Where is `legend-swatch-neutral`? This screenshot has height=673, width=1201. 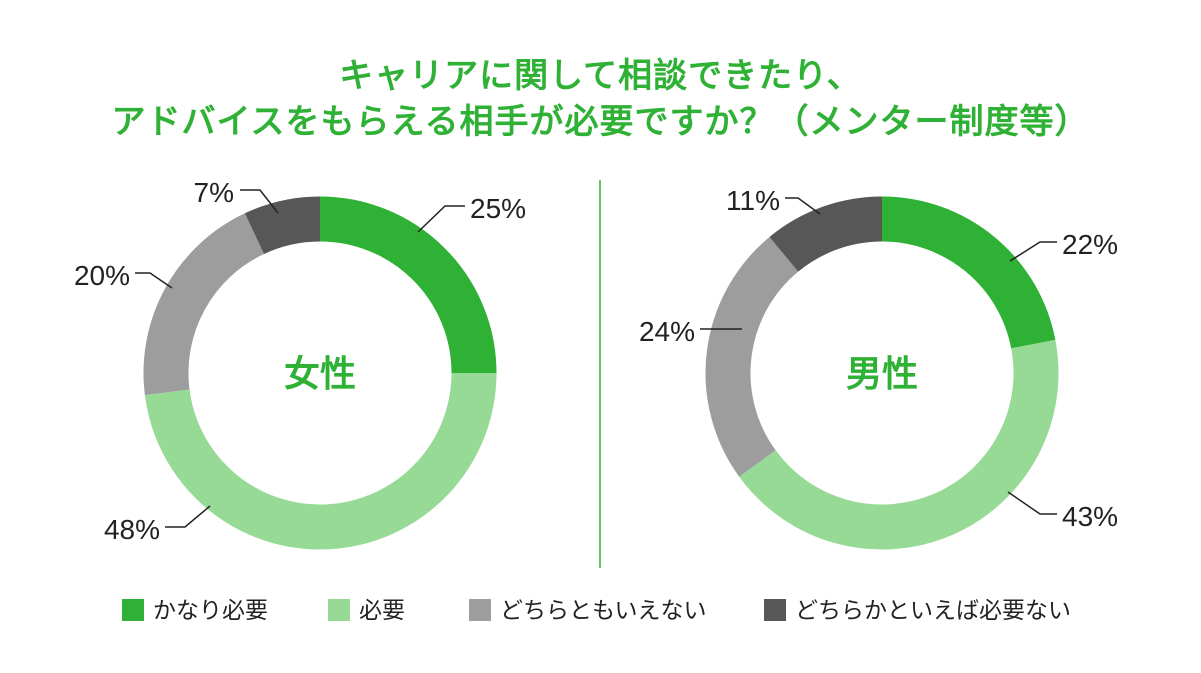
legend-swatch-neutral is located at coordinates (480, 610).